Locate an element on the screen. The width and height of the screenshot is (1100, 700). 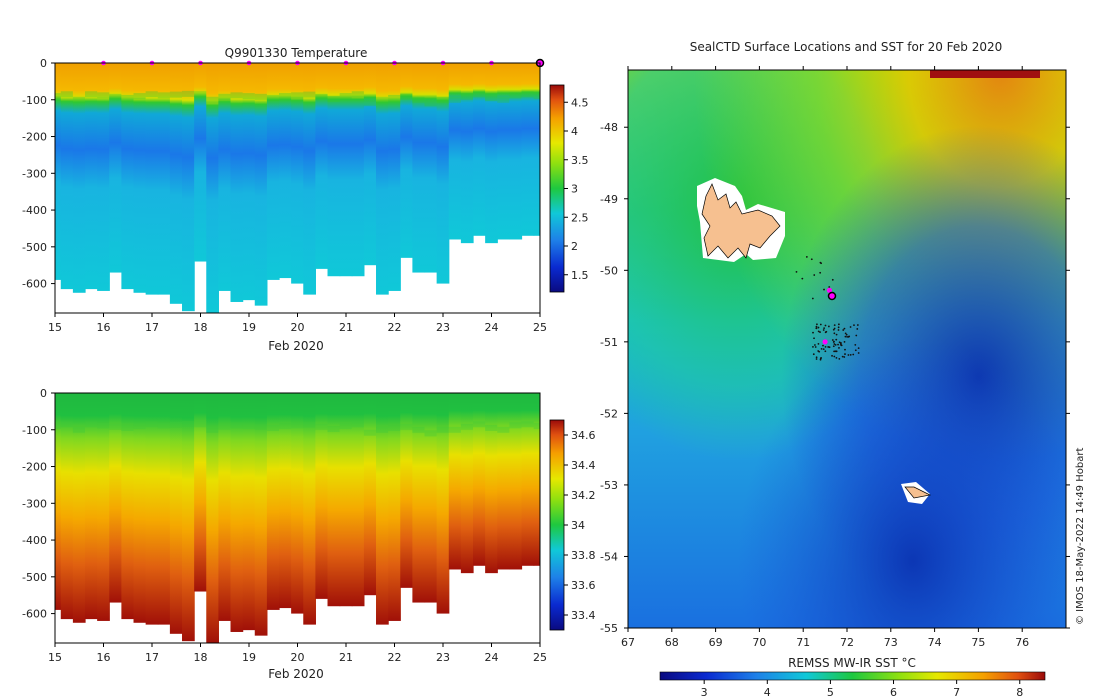
colorbar-tick-label: 2 is located at coordinates (574, 246).